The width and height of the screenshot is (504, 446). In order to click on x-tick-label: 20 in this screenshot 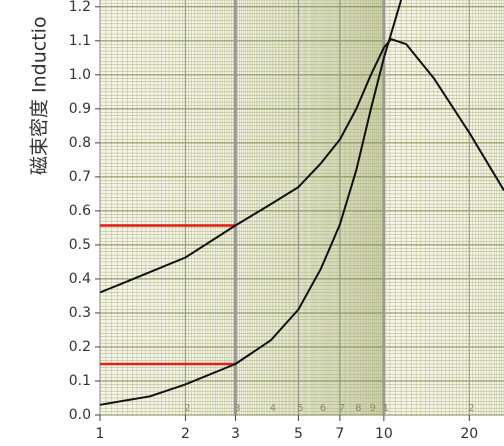, I will do `click(469, 434)`.